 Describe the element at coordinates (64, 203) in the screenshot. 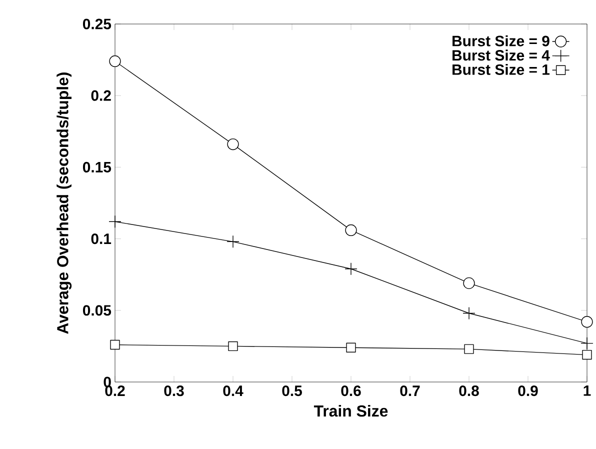

I see `y-axis-title: Average Overhead (seconds/tuple)` at that location.